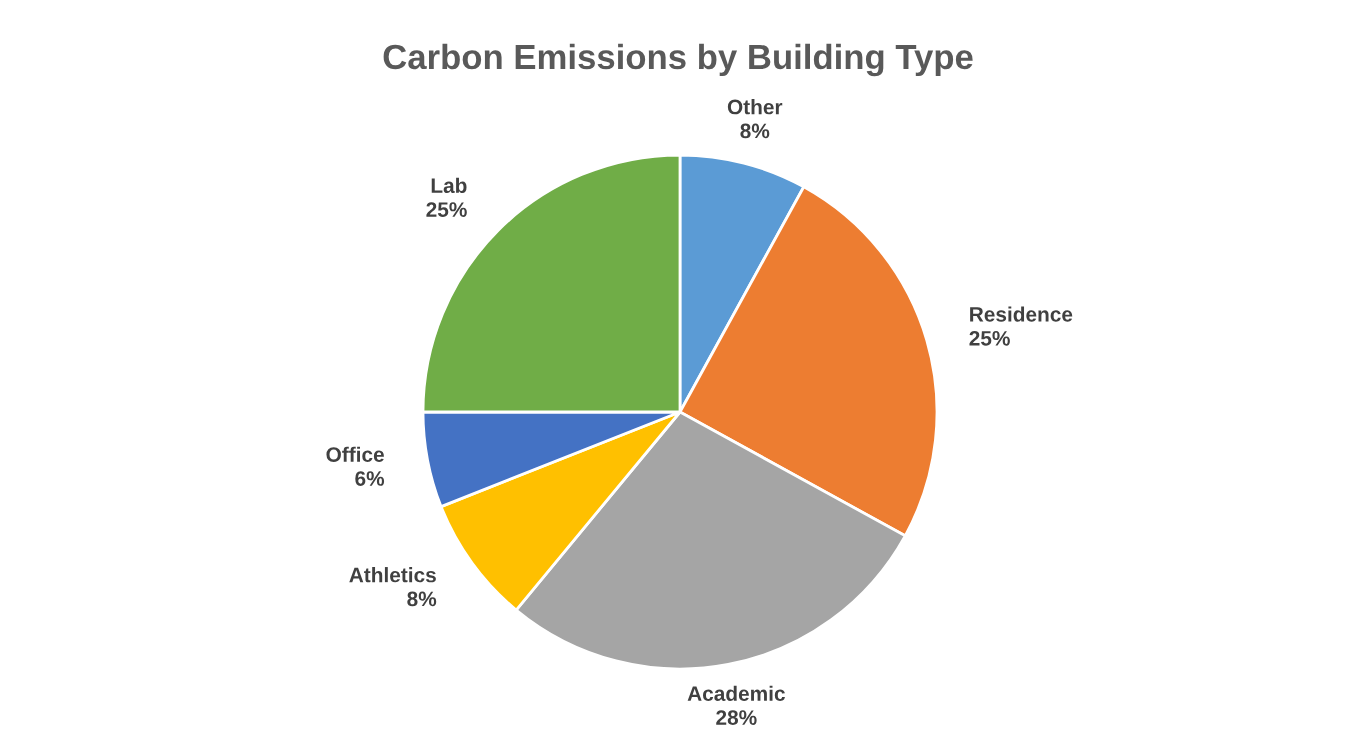 This screenshot has height=735, width=1356. What do you see at coordinates (355, 454) in the screenshot?
I see `slice-label: Office` at bounding box center [355, 454].